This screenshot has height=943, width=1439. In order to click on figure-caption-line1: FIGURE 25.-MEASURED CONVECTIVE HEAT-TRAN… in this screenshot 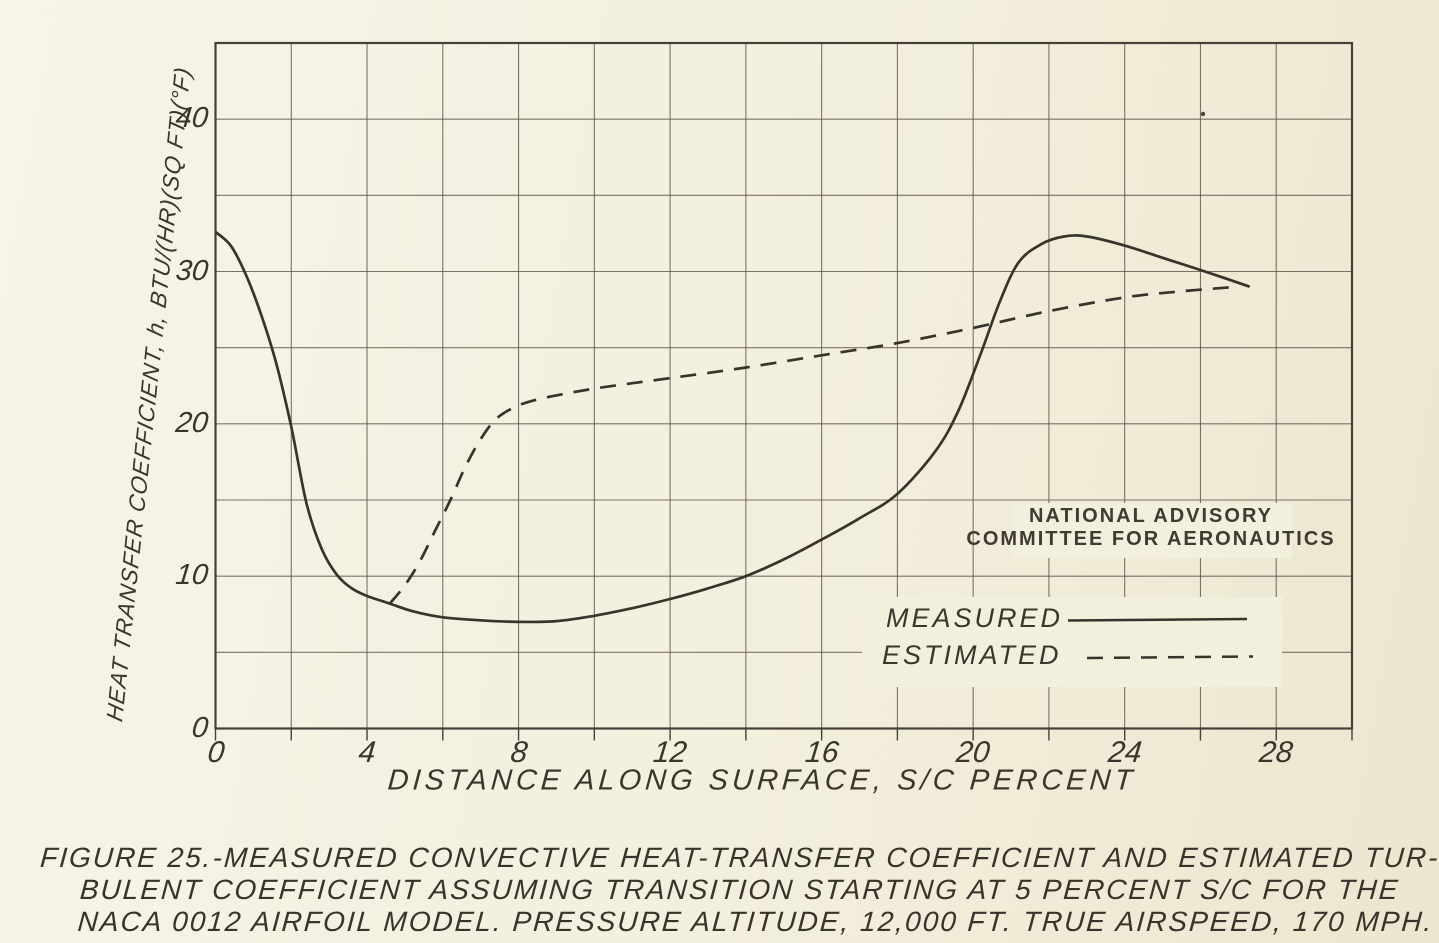, I will do `click(739, 857)`.